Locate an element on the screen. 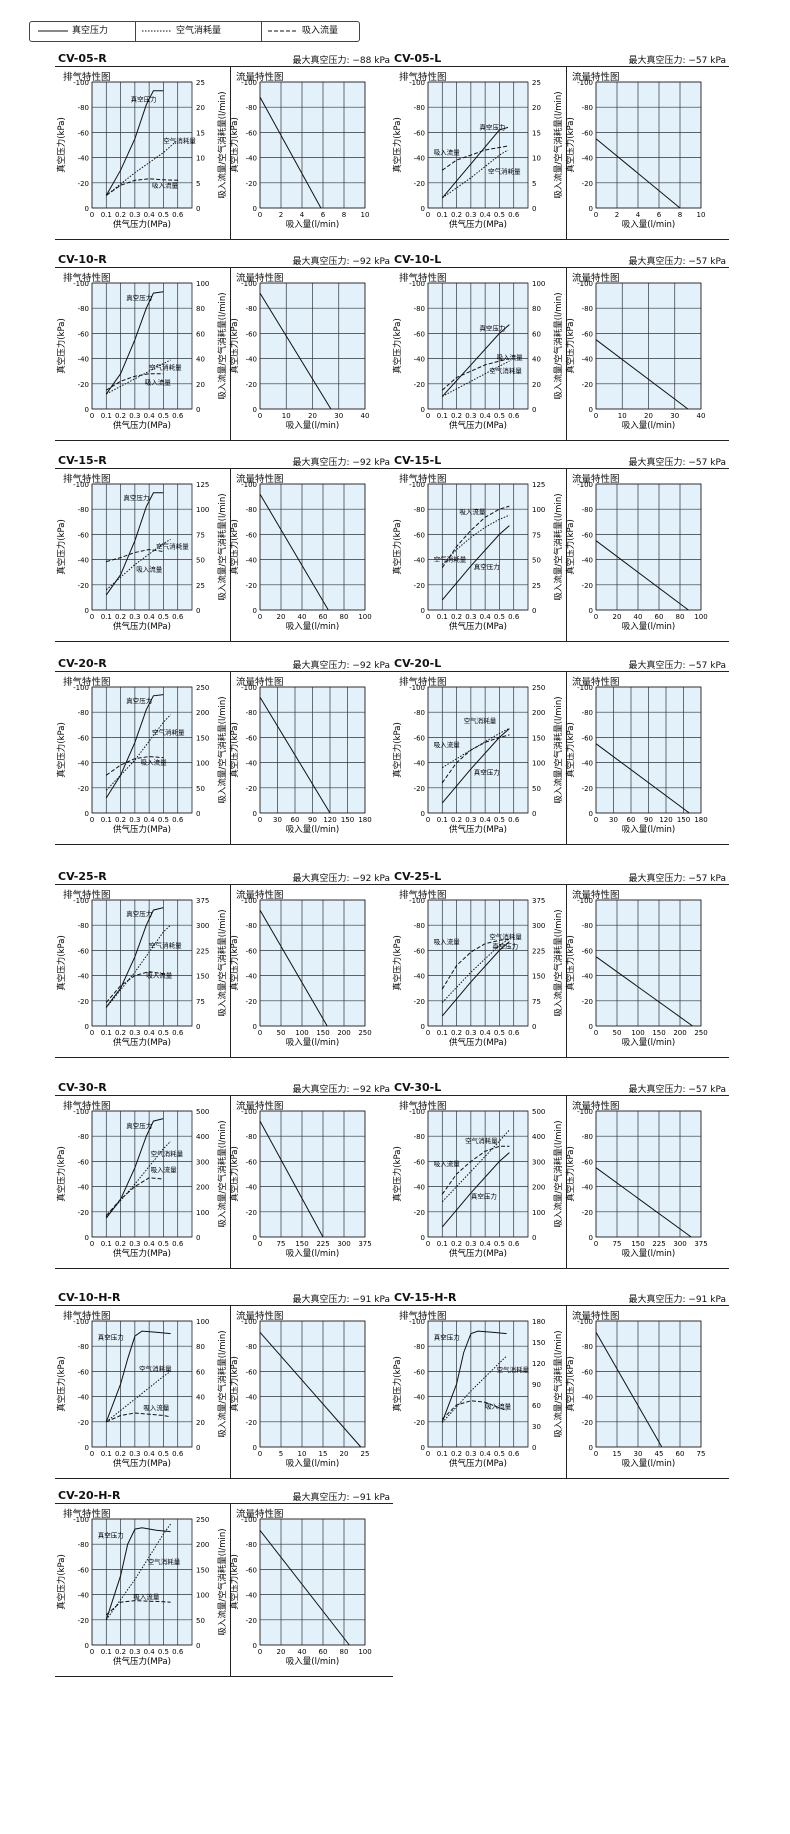  flow-y-tick-label: -20 is located at coordinates (251, 385).